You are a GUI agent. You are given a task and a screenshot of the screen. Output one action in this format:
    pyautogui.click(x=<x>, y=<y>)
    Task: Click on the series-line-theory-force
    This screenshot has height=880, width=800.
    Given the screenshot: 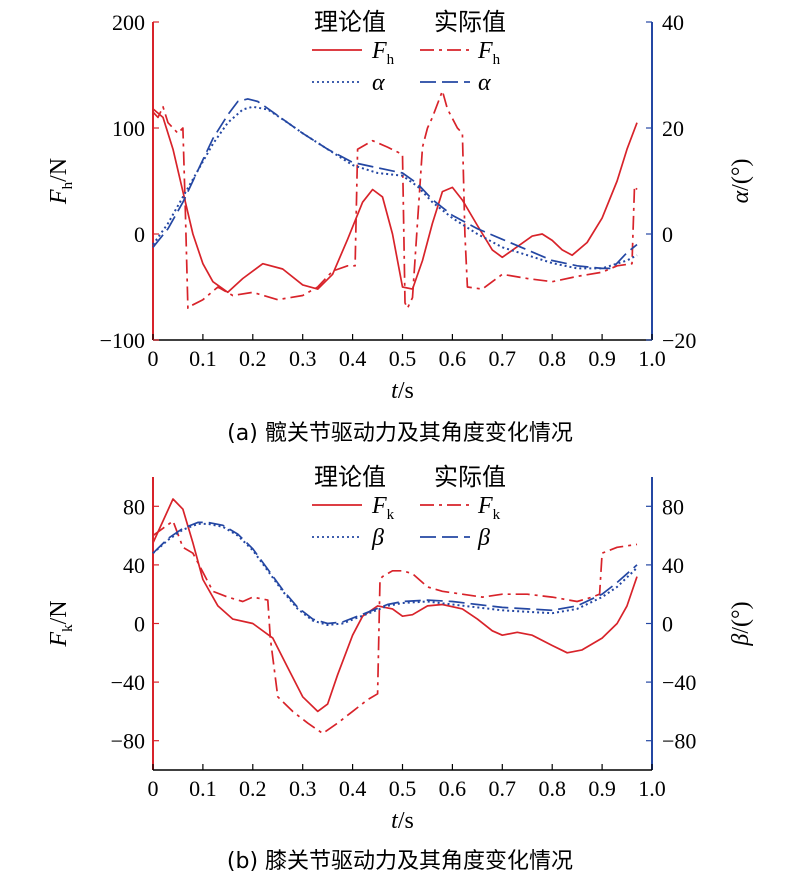 What is the action you would take?
    pyautogui.click(x=395, y=201)
    